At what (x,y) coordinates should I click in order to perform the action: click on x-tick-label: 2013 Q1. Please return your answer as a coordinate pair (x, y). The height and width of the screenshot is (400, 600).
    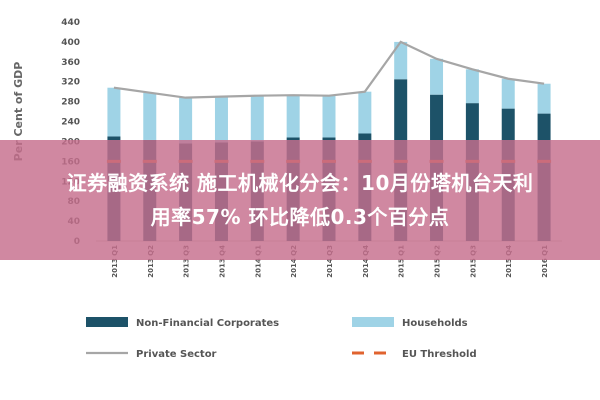
    Looking at the image, I should click on (115, 261).